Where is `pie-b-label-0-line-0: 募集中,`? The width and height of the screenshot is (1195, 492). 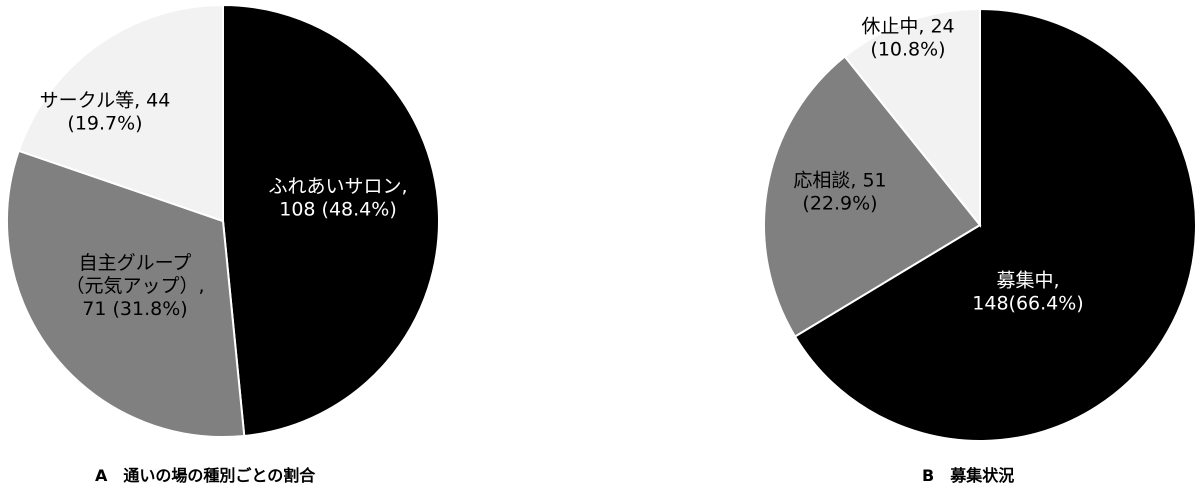 pie-b-label-0-line-0: 募集中, is located at coordinates (1027, 281).